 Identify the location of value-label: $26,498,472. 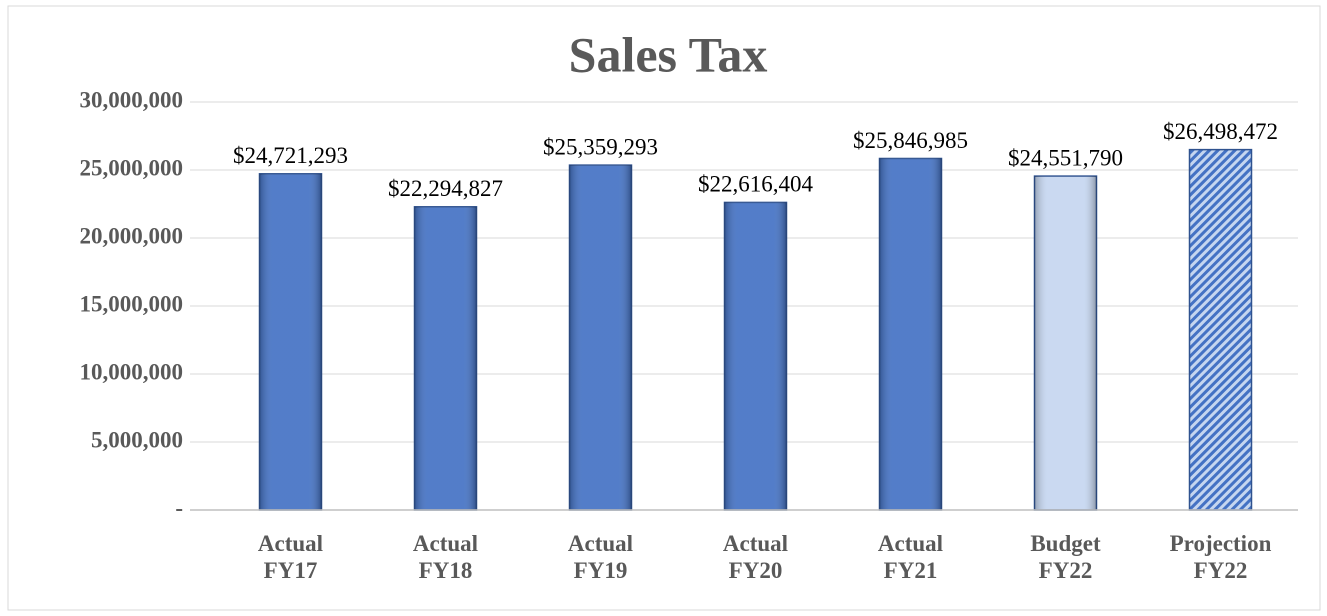
(1220, 131).